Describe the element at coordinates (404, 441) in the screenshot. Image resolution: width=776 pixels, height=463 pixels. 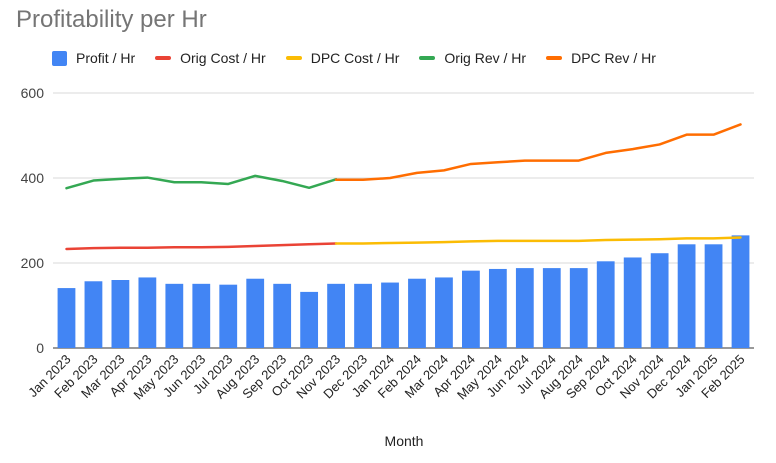
I see `x-axis-title: Month` at that location.